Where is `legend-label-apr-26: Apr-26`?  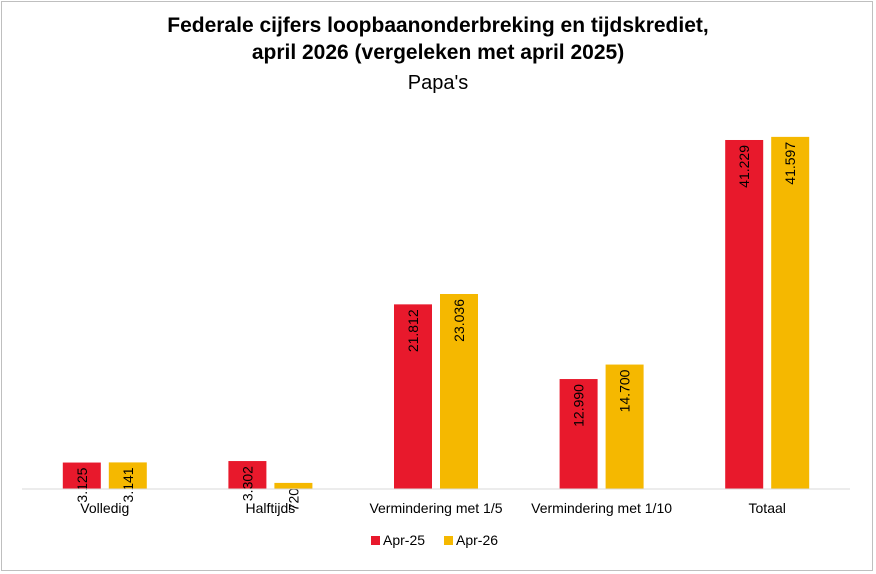 legend-label-apr-26: Apr-26 is located at coordinates (477, 540).